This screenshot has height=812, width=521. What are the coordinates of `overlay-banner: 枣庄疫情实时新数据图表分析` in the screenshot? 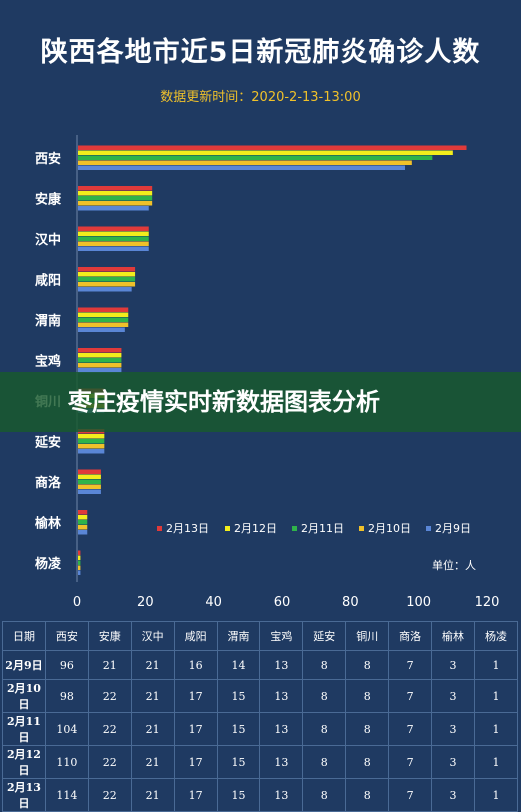 It's located at (260, 402).